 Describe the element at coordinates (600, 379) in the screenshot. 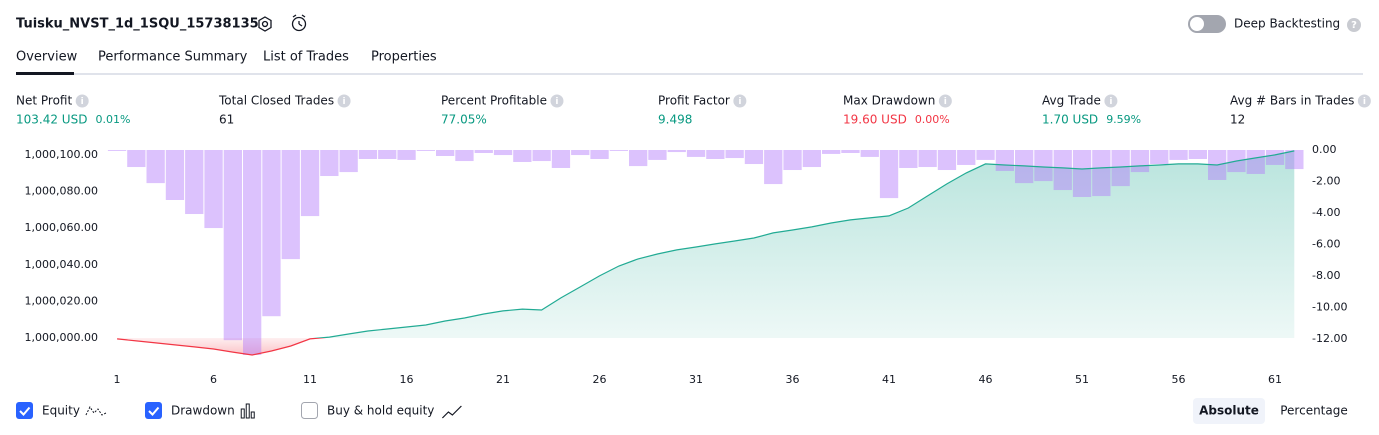

I see `x-tick-label: 26` at that location.